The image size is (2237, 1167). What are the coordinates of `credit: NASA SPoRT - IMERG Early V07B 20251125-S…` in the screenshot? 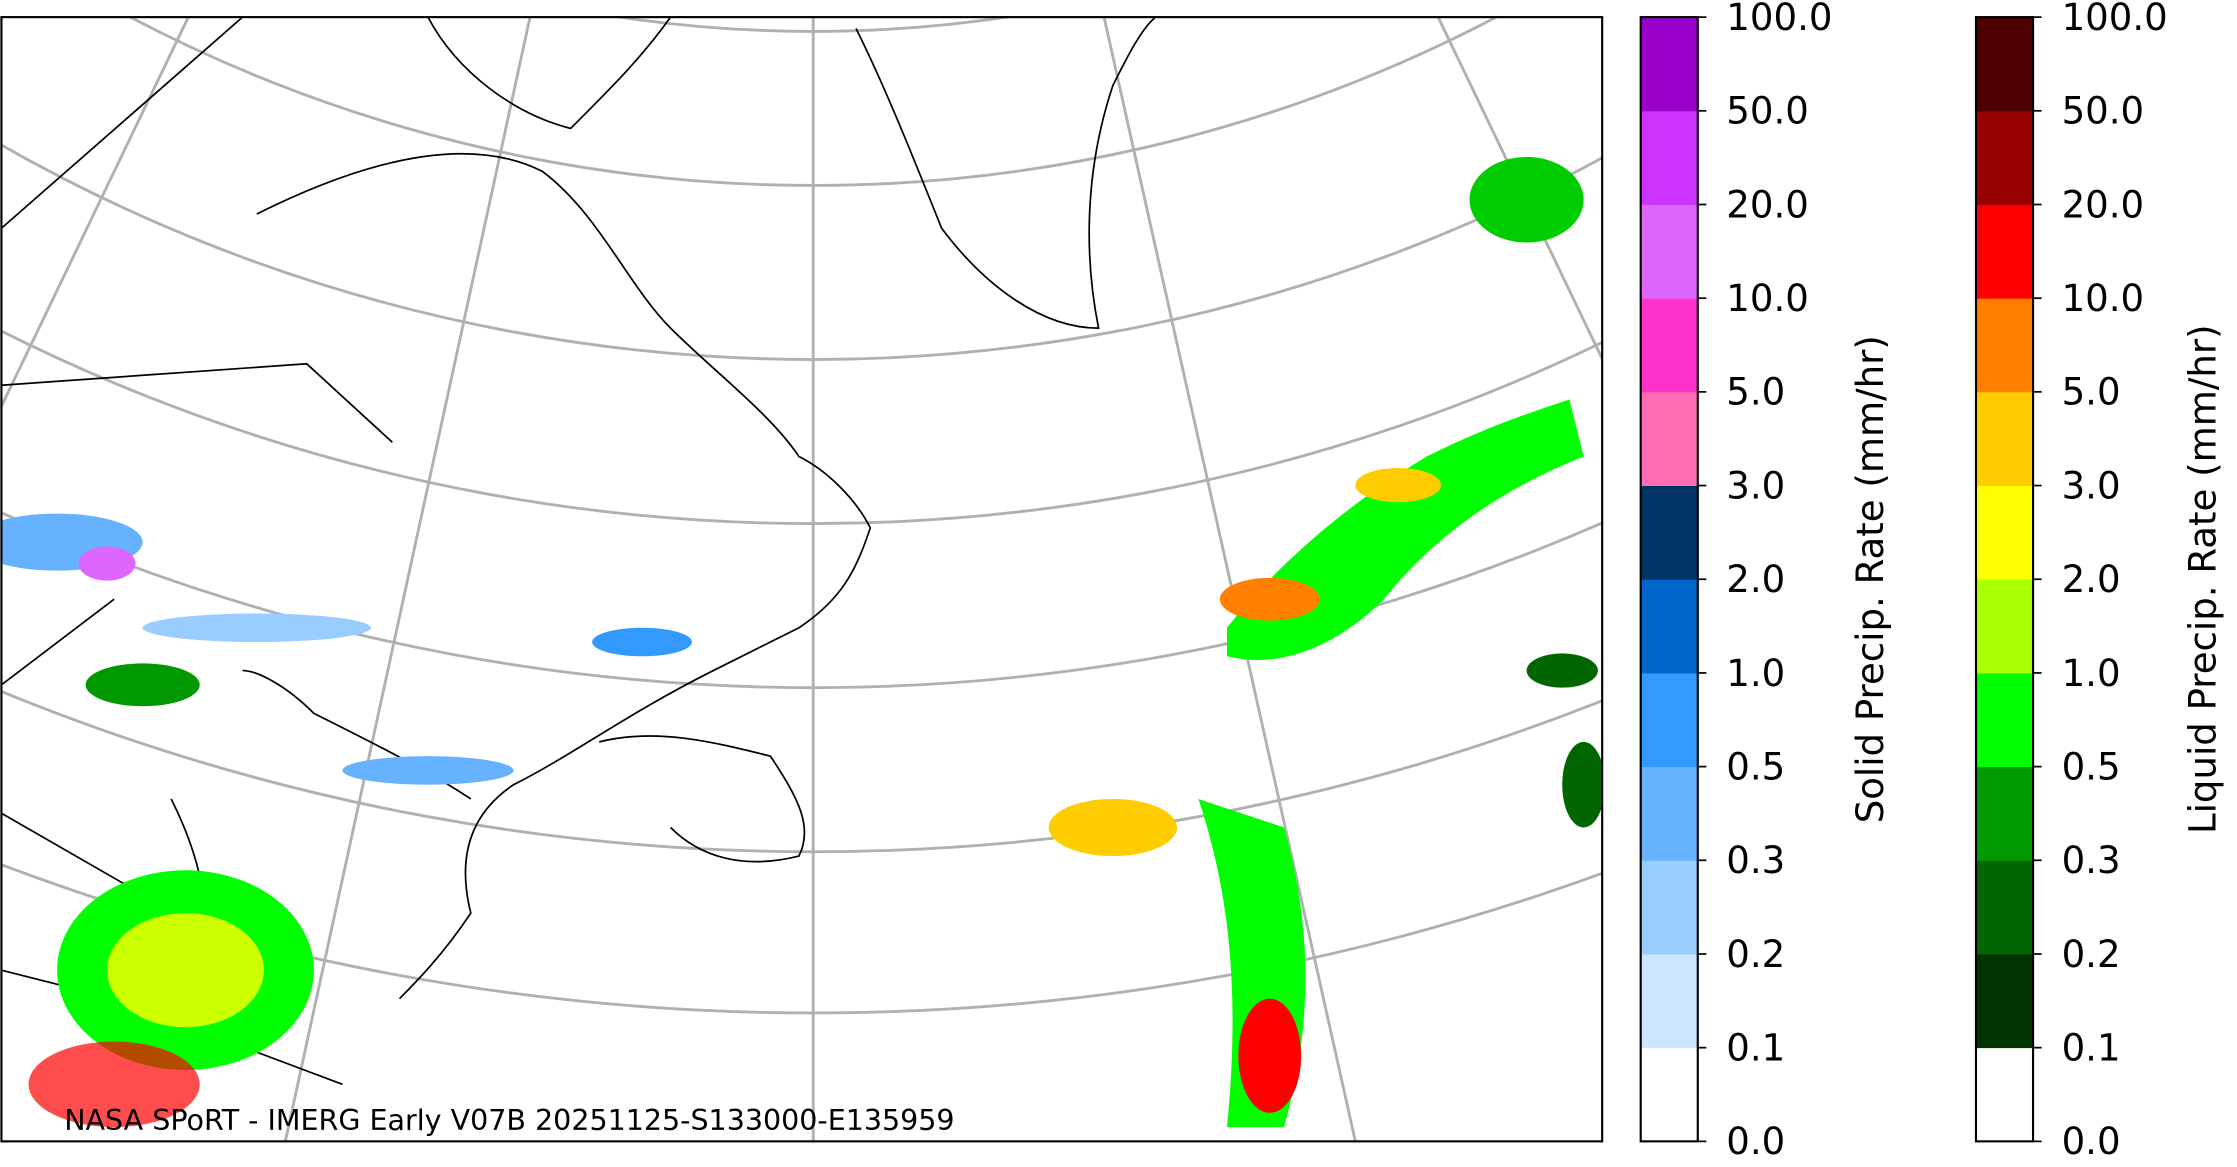 It's located at (509, 1120).